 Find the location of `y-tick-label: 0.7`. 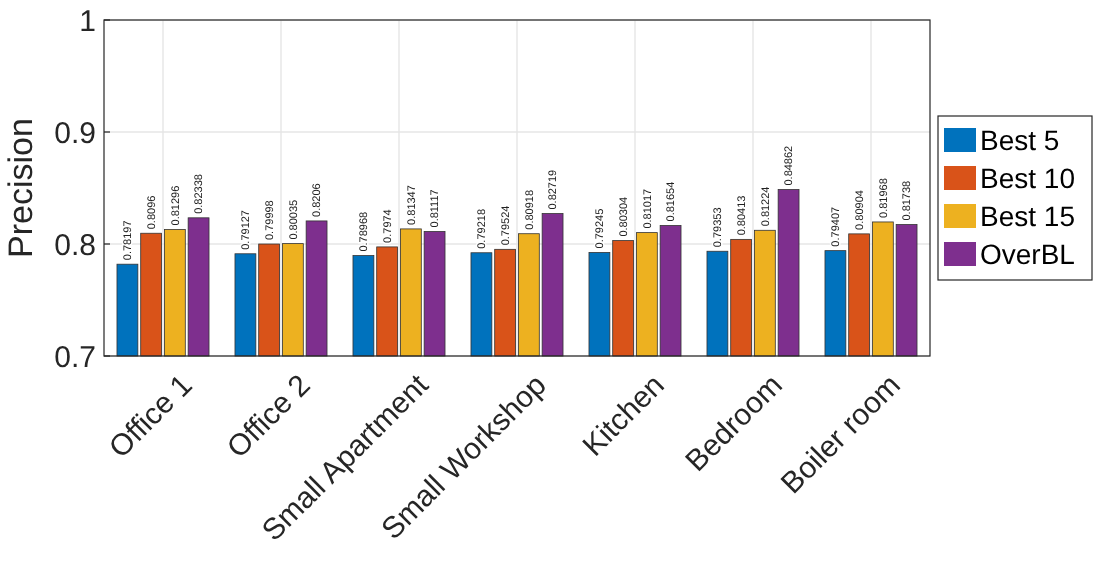

y-tick-label: 0.7 is located at coordinates (75, 357).